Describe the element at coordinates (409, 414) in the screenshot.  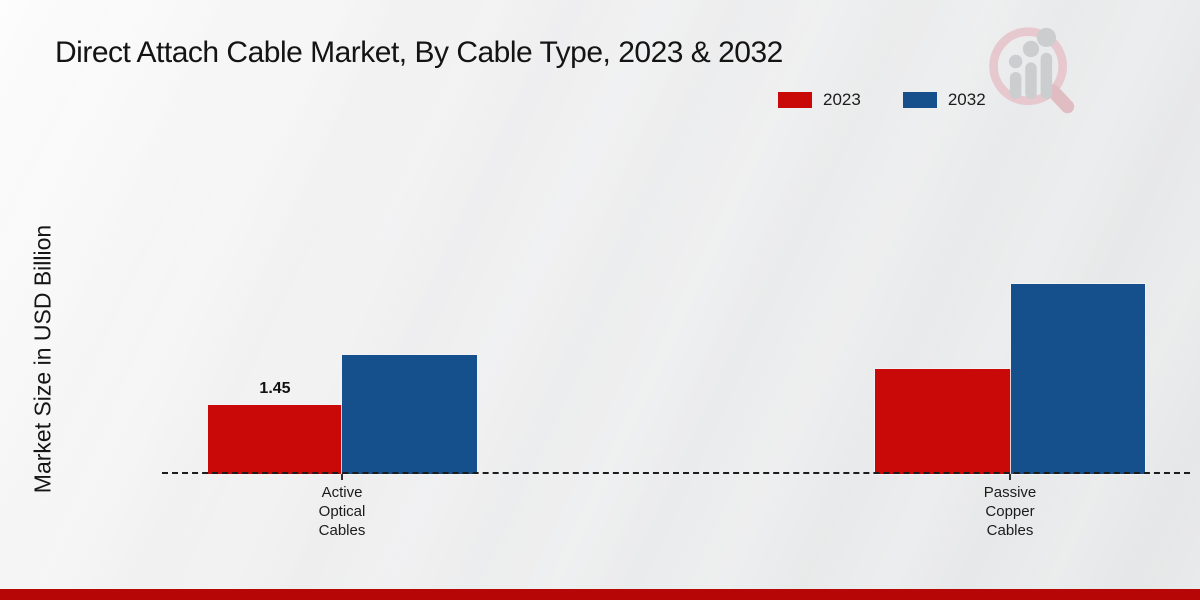
I see `bar-2032-active-optical-cables` at that location.